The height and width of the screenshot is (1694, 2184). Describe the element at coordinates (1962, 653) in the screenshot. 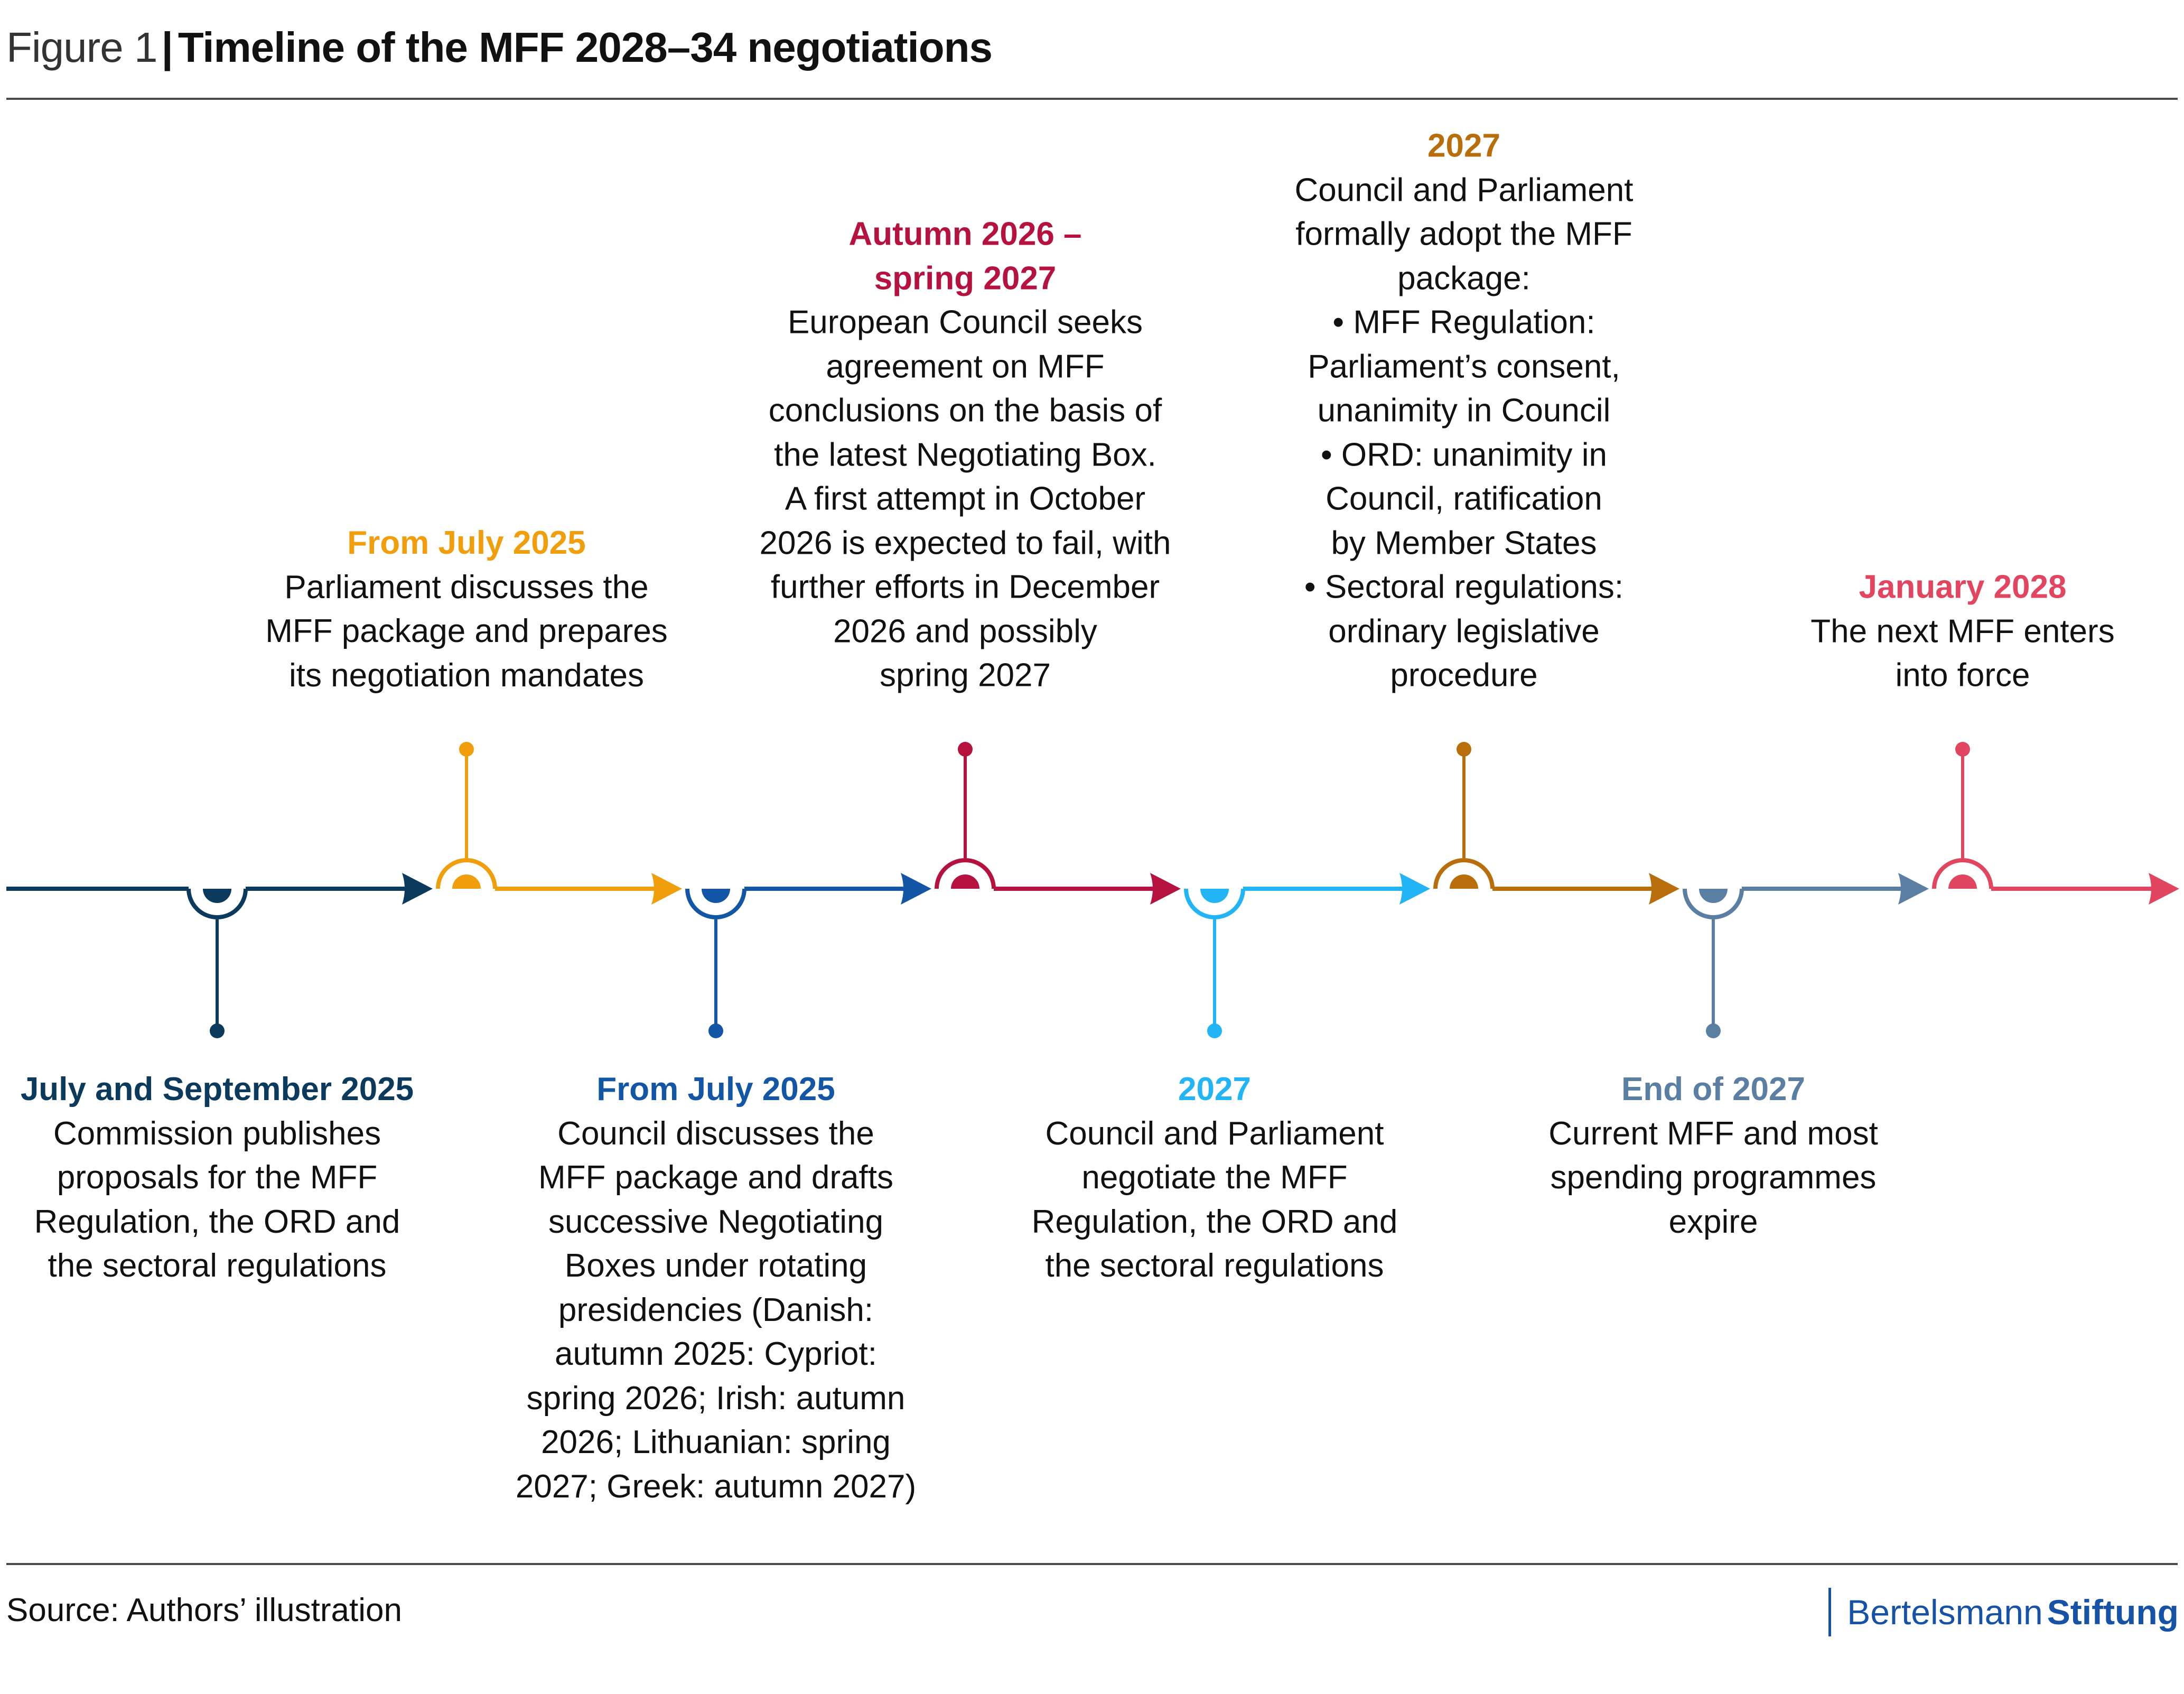

I see `event-description: The next MFF enters into force` at that location.